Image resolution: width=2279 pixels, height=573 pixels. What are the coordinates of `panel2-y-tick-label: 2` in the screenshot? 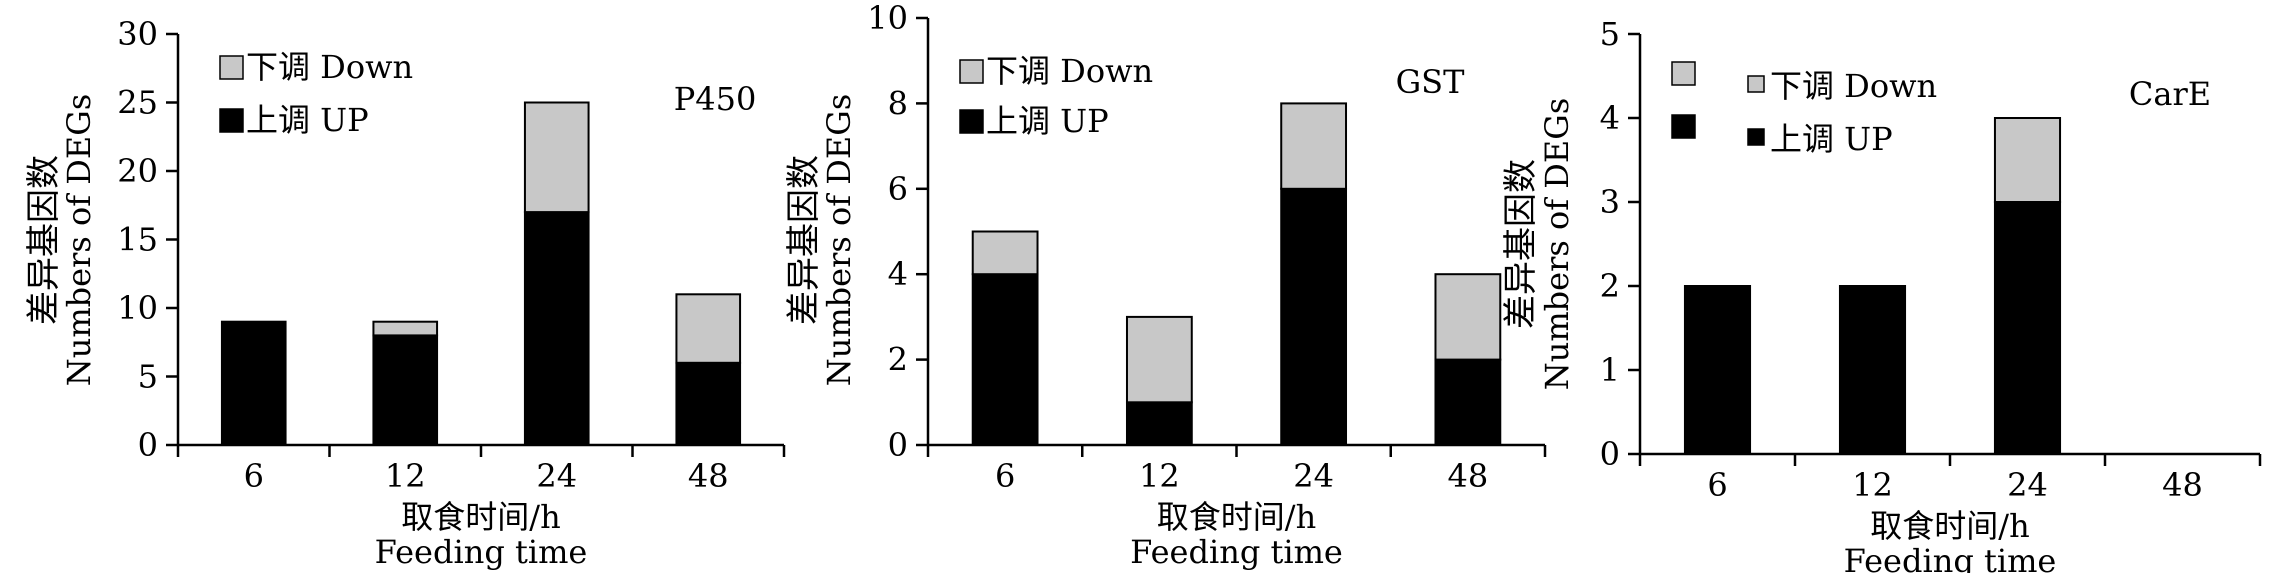 It's located at (898, 360).